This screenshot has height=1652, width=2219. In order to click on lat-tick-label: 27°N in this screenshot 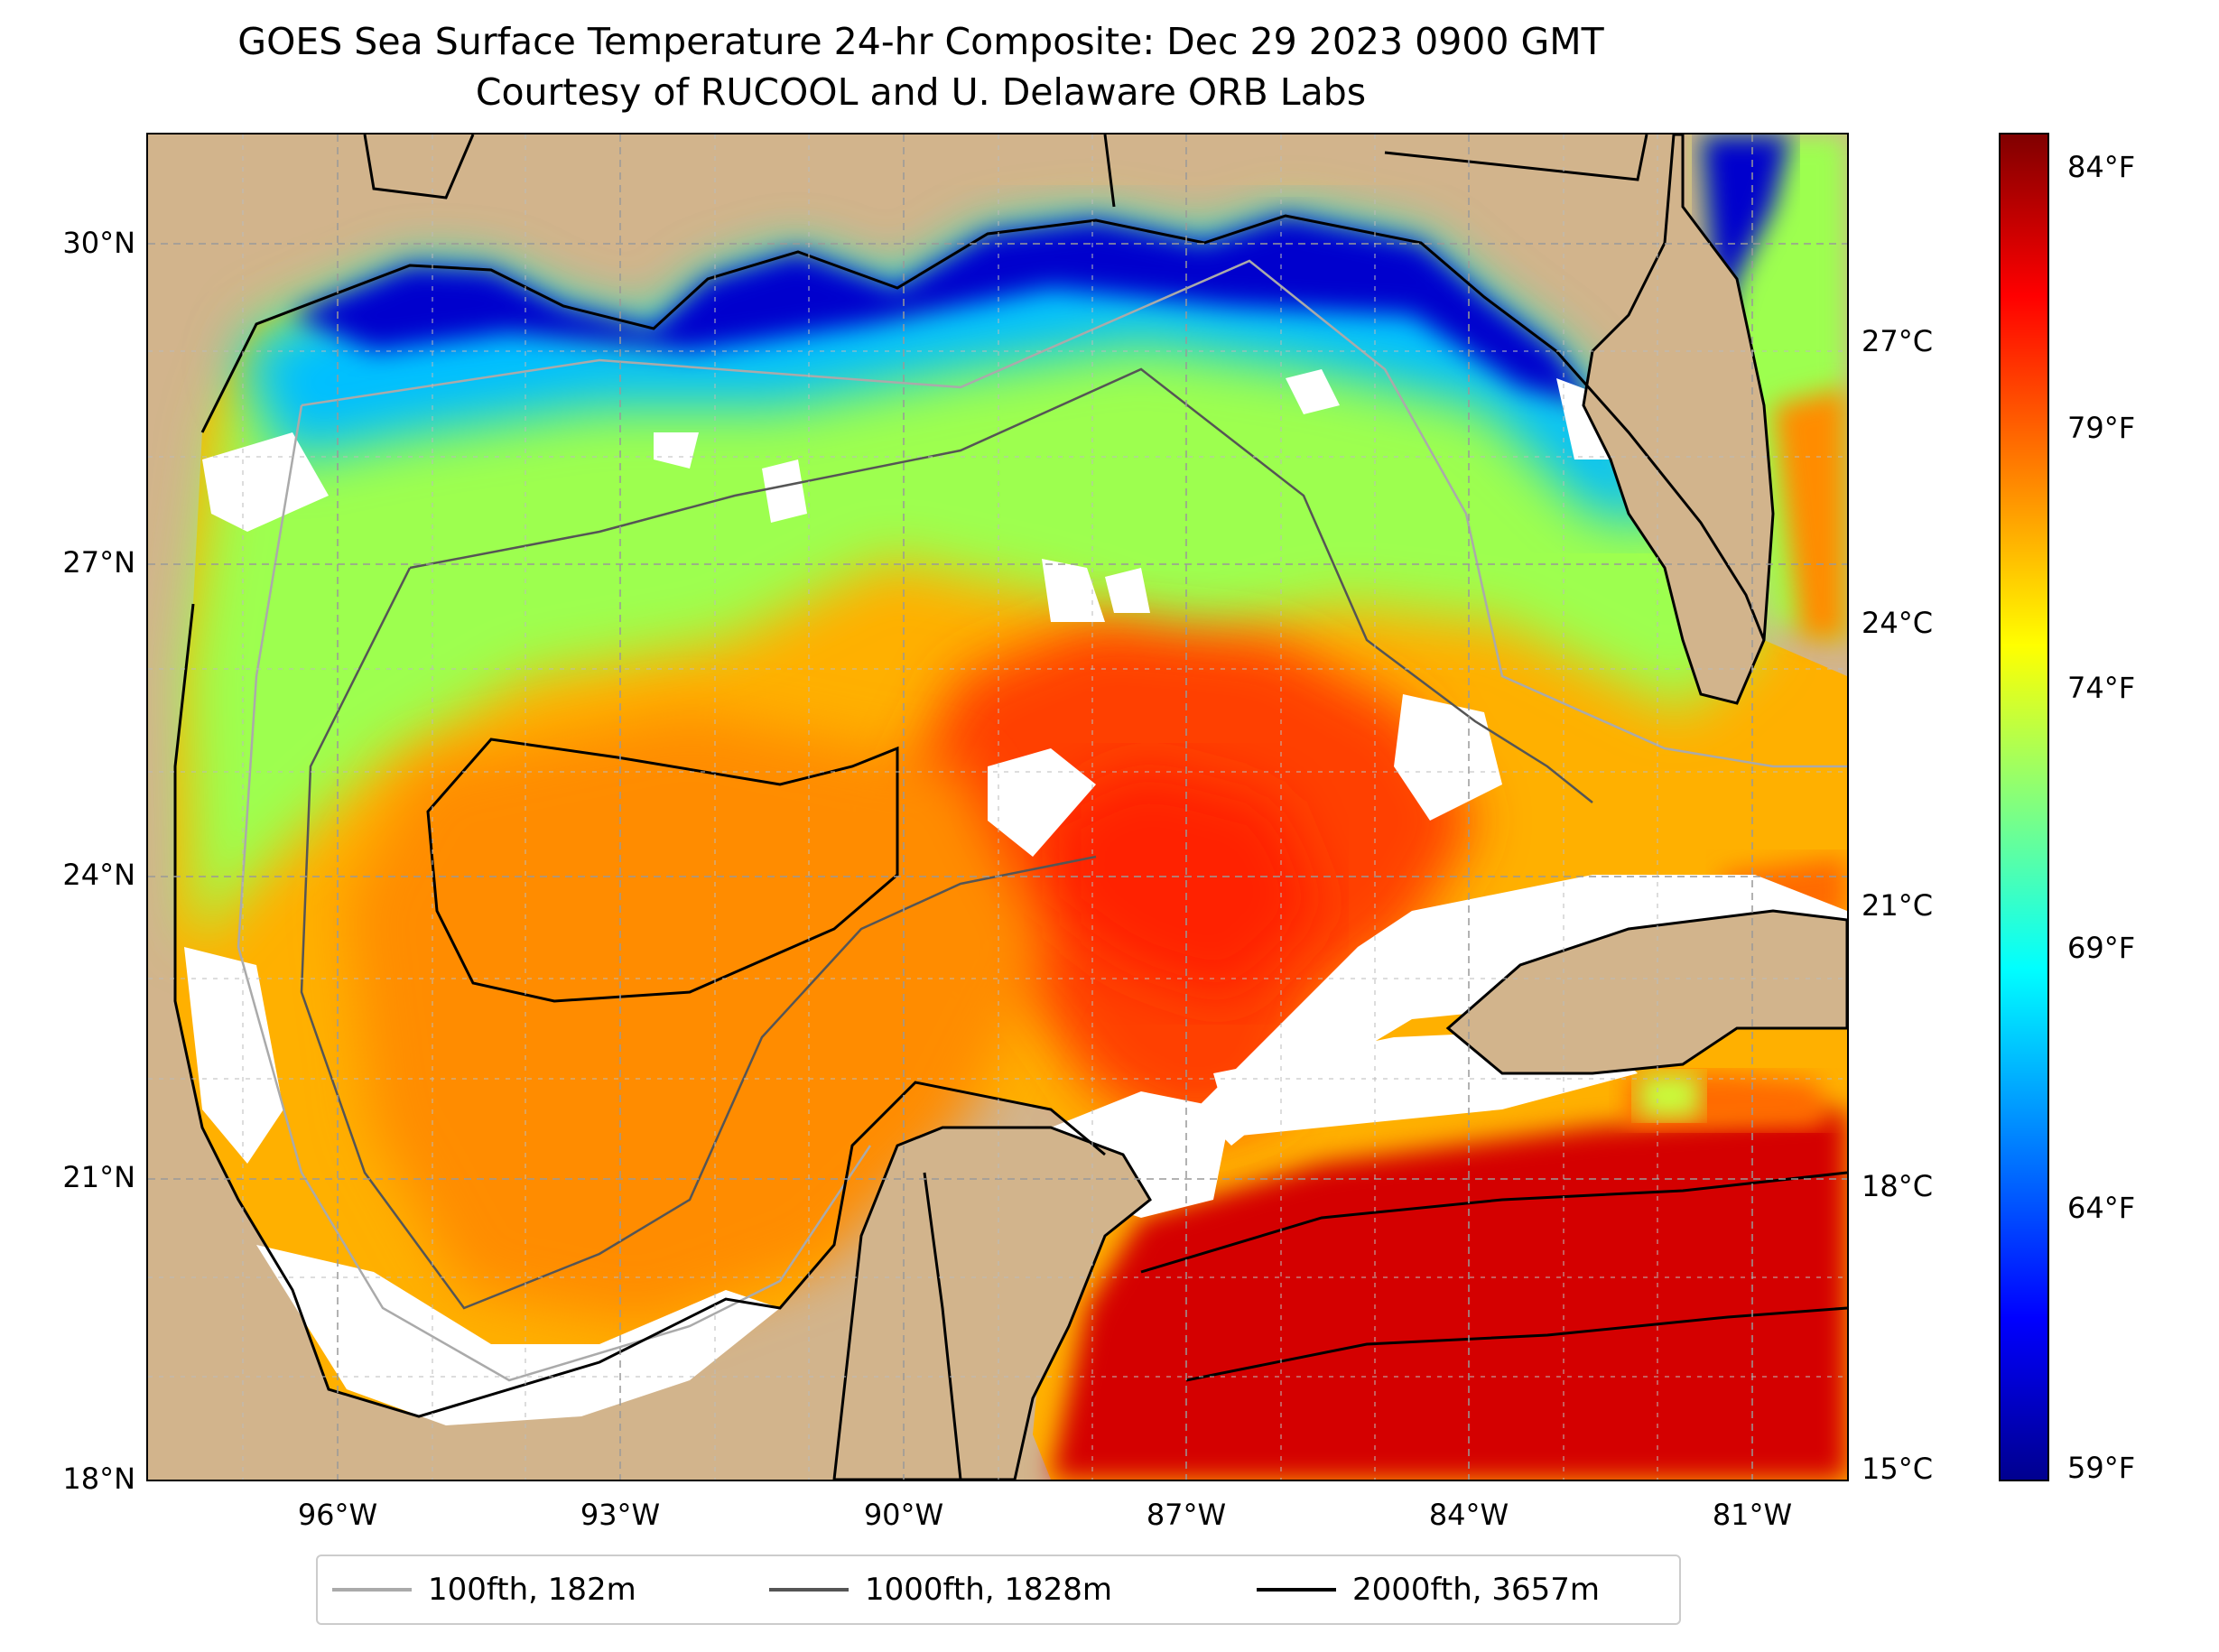, I will do `click(98, 562)`.